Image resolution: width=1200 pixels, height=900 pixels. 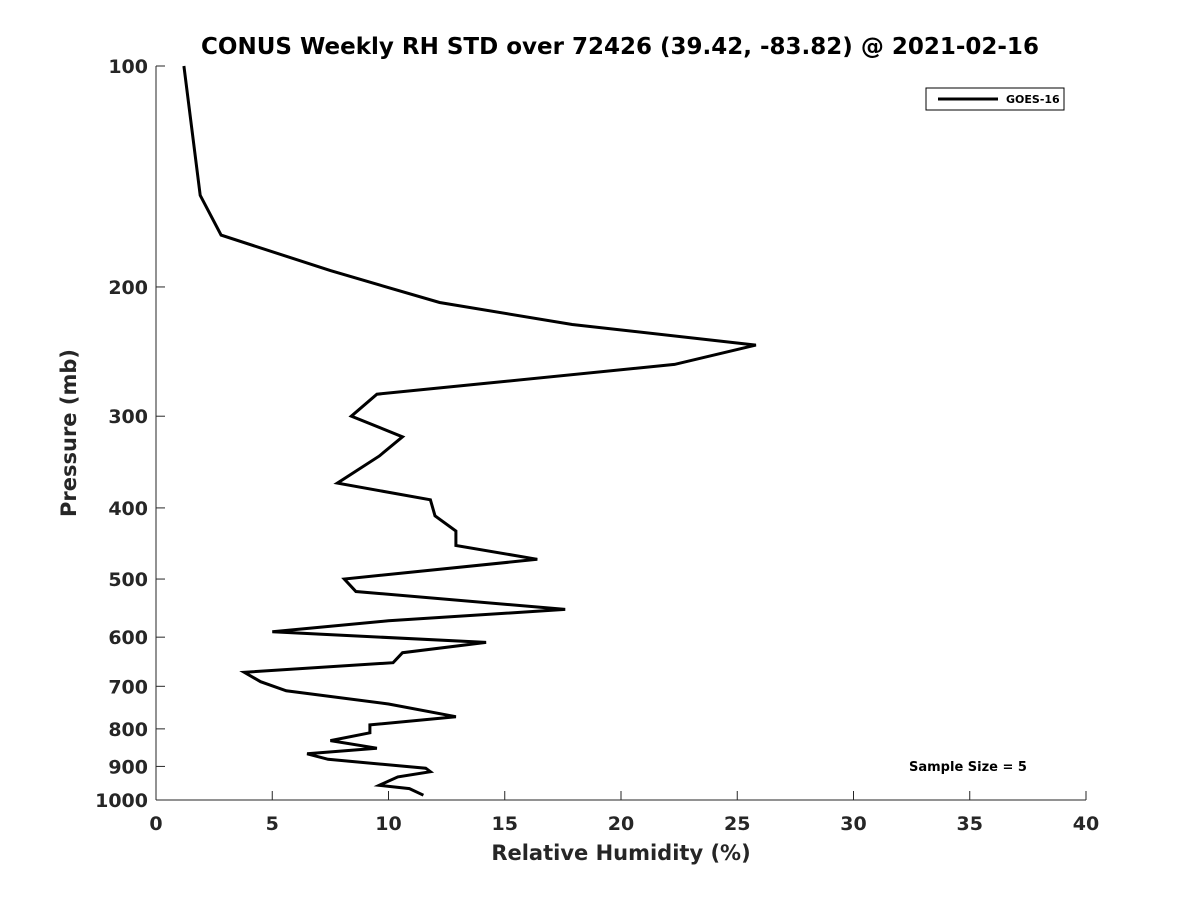 What do you see at coordinates (737, 824) in the screenshot?
I see `x-tick-label: 25` at bounding box center [737, 824].